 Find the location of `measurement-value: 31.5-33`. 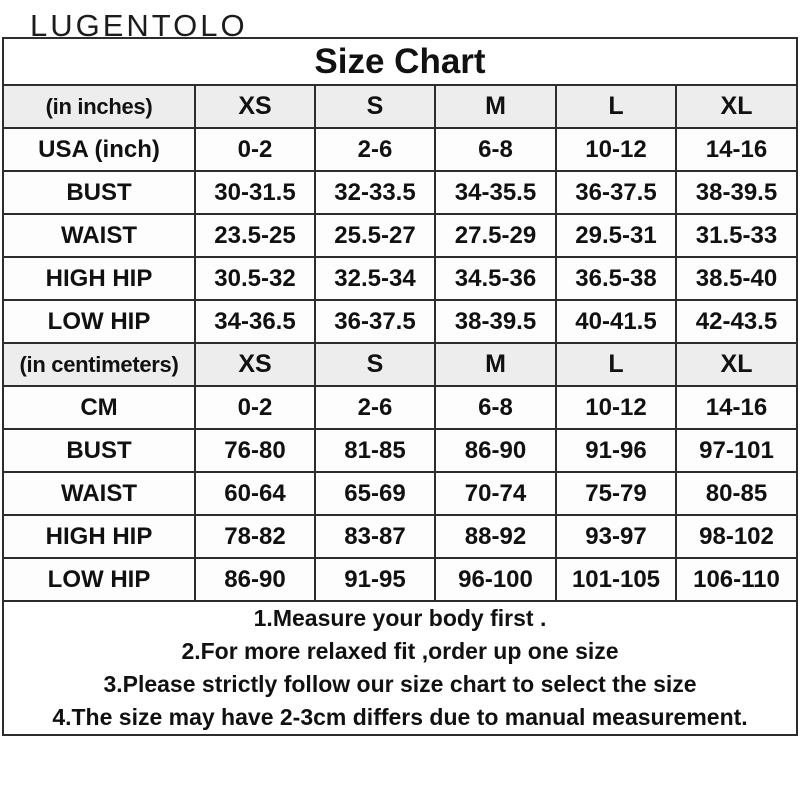

measurement-value: 31.5-33 is located at coordinates (736, 235).